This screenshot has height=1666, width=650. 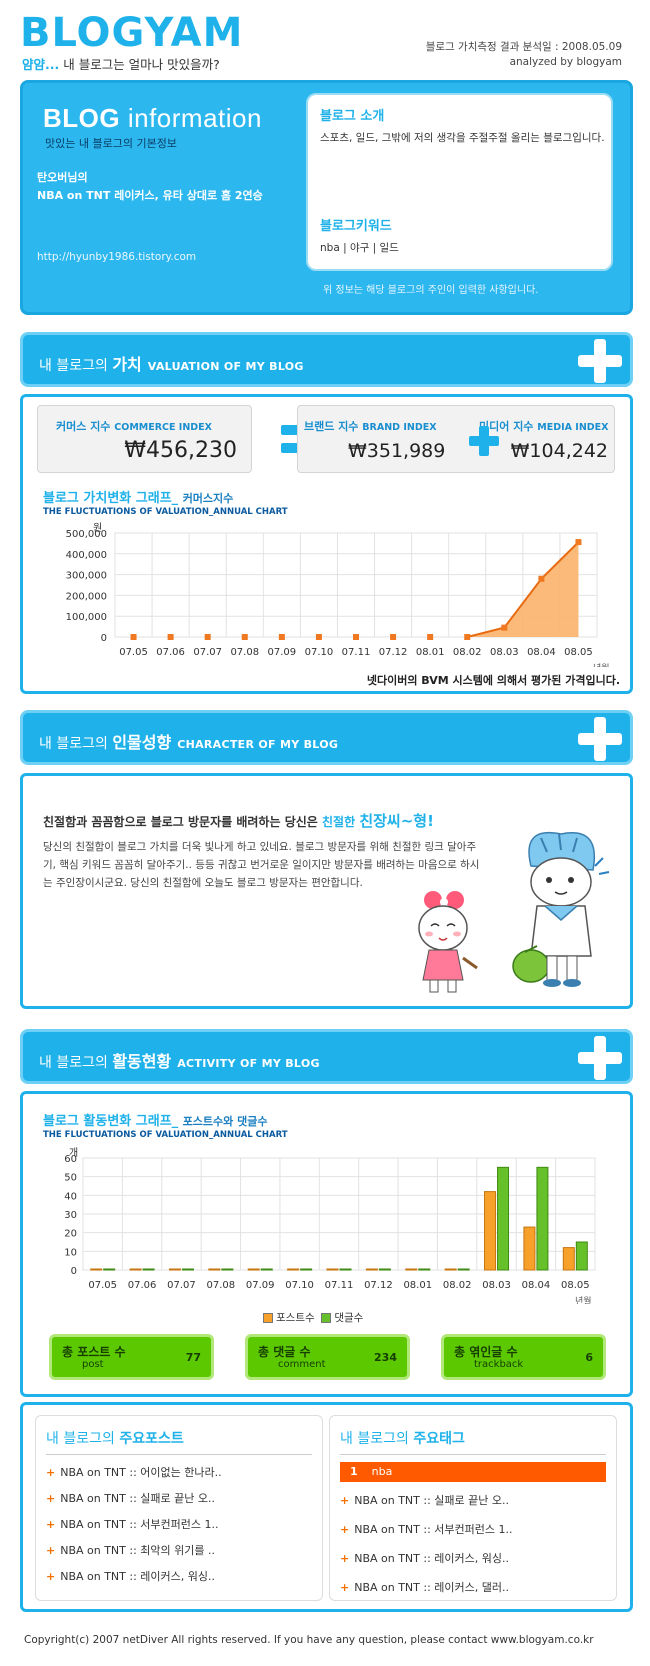 I want to click on media-en: MEDIA INDEX, so click(x=573, y=427).